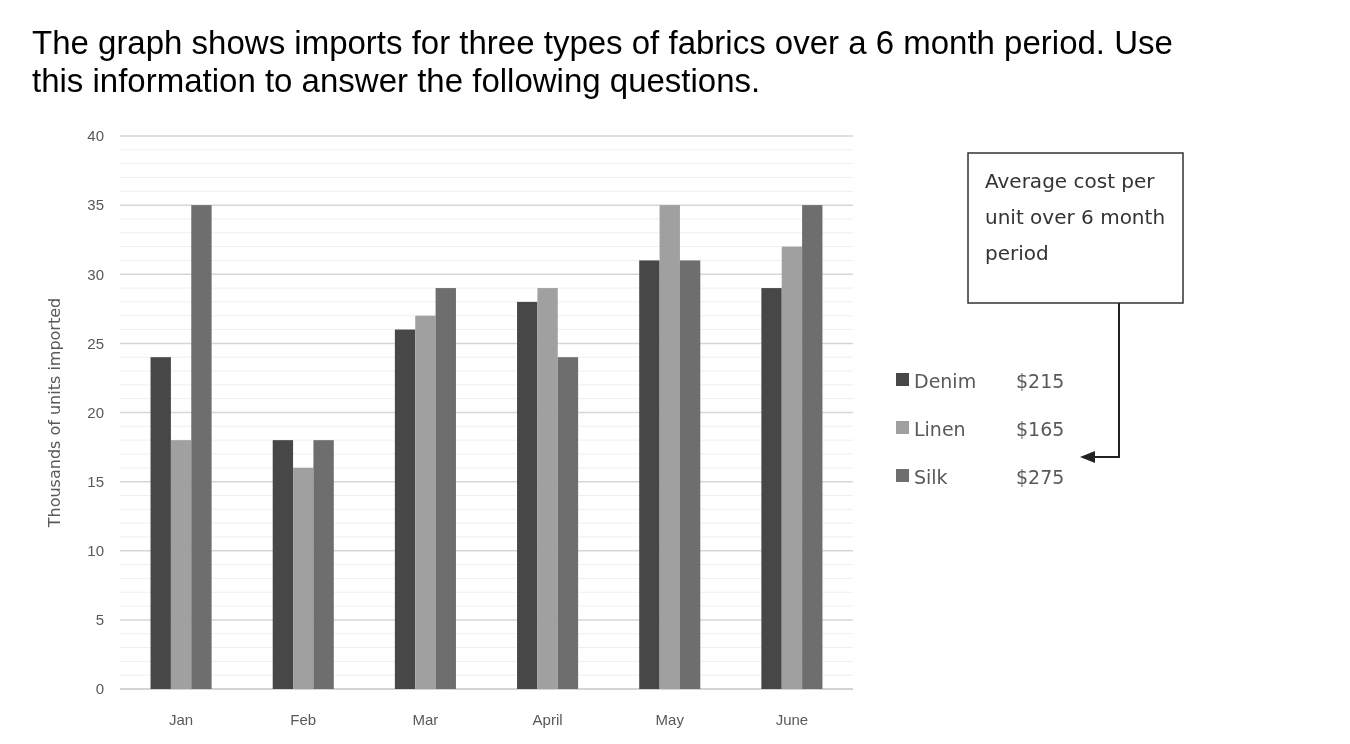 Image resolution: width=1350 pixels, height=744 pixels. What do you see at coordinates (303, 719) in the screenshot?
I see `x-tick-label: Feb` at bounding box center [303, 719].